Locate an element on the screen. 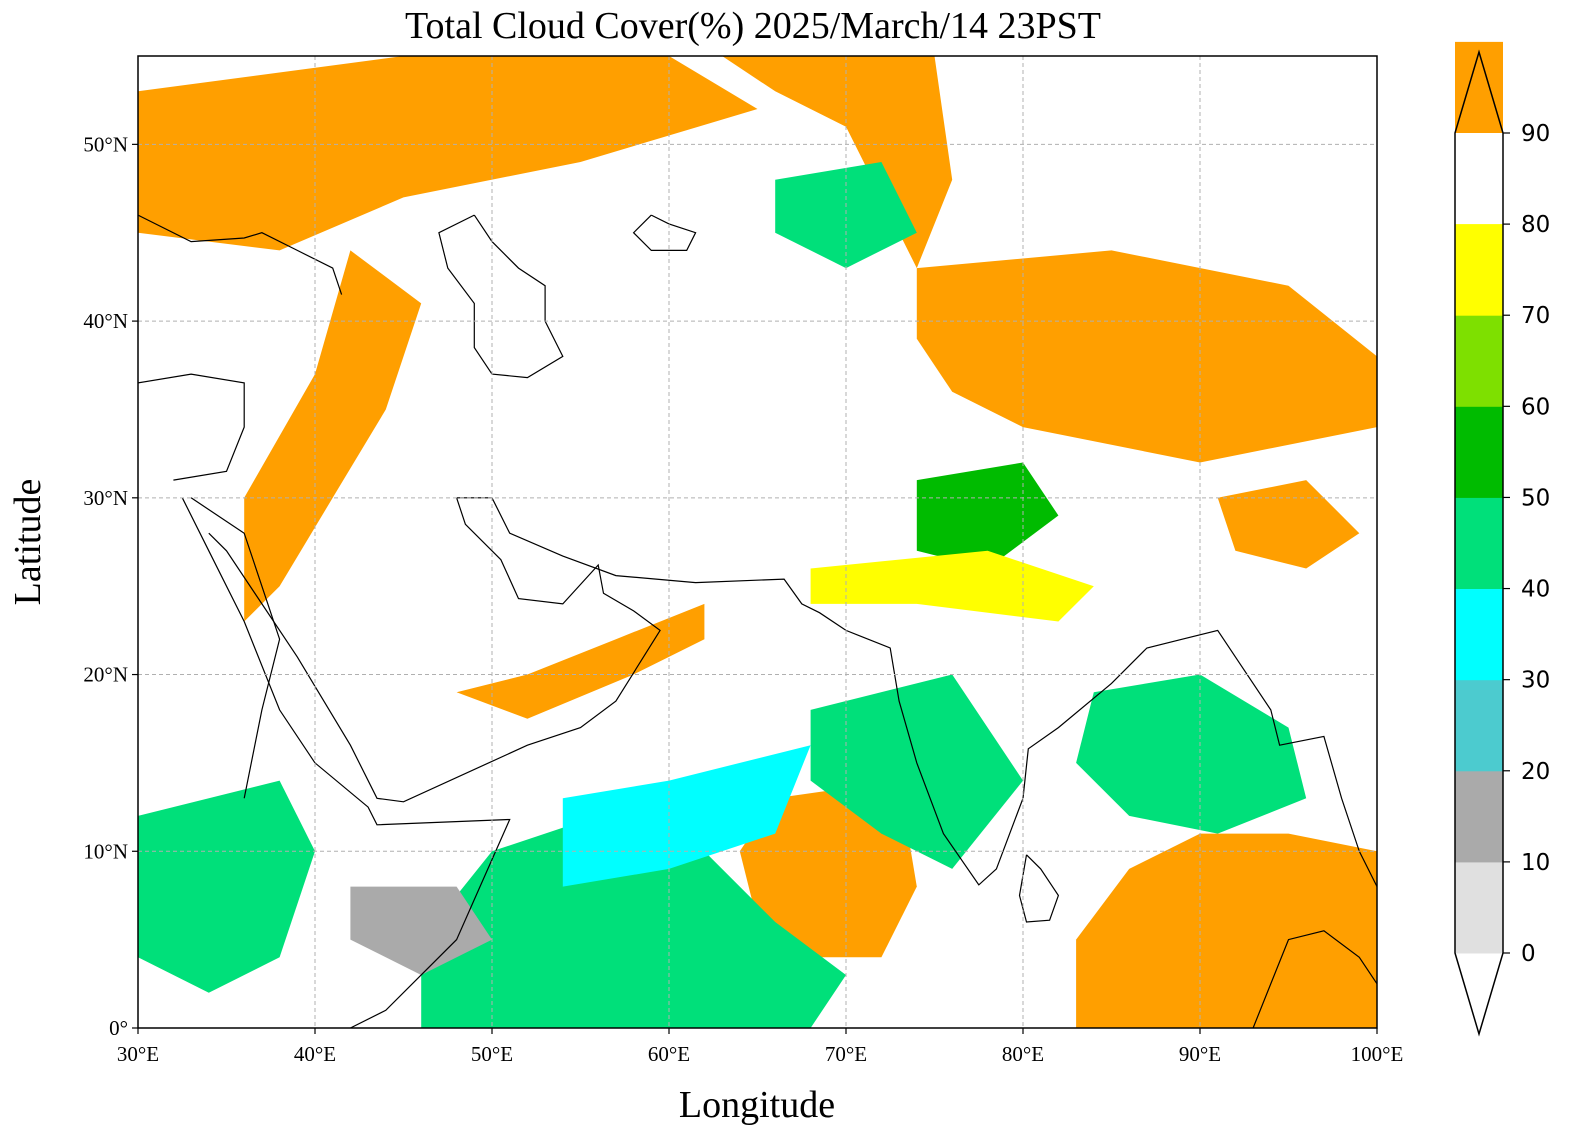 Image resolution: width=1570 pixels, height=1136 pixels. y-ticks: 0° 10°N 20°N 30°N 40°N 50°N is located at coordinates (110, 586).